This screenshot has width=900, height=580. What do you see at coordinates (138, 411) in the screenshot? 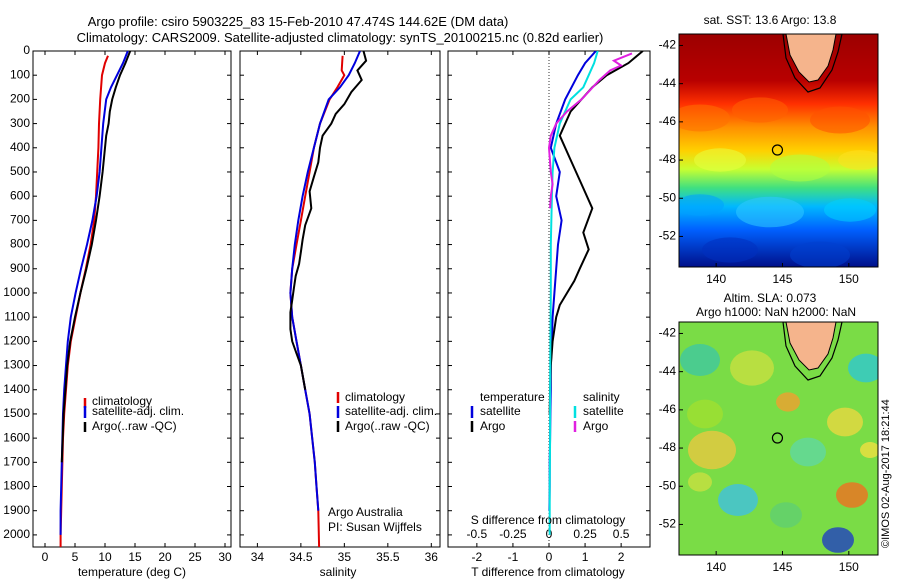
I see `temperature-legend-satellite: satellite-adj. clim.` at bounding box center [138, 411].